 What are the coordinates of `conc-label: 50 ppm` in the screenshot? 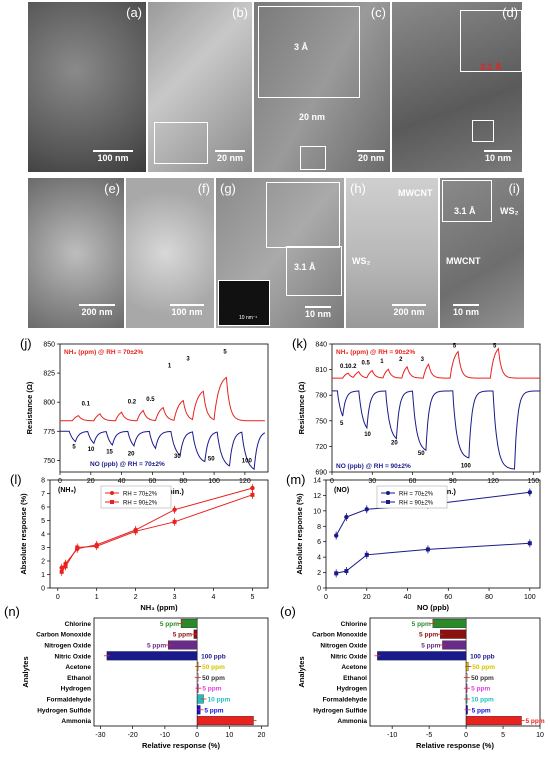 It's located at (213, 667).